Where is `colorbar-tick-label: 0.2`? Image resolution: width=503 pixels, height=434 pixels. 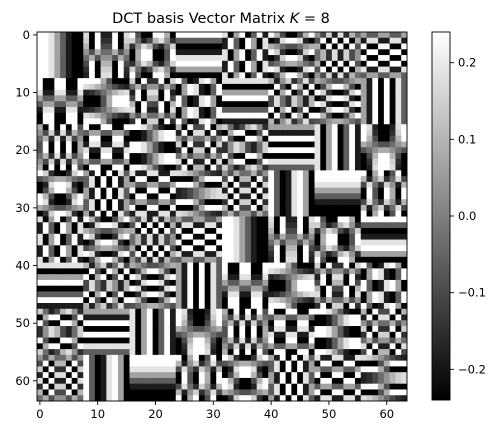
colorbar-tick-label: 0.2 is located at coordinates (467, 63).